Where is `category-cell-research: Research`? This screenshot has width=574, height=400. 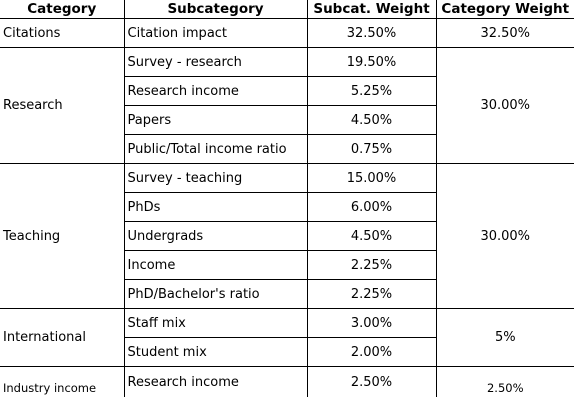 category-cell-research: Research is located at coordinates (62, 105).